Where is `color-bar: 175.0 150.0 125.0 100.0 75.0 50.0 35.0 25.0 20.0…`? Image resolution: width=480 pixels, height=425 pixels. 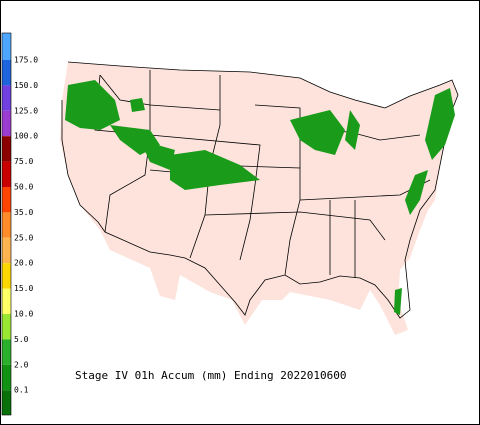 color-bar: 175.0 150.0 125.0 100.0 75.0 50.0 35.0 25.0 20.0… is located at coordinates (19, 224).